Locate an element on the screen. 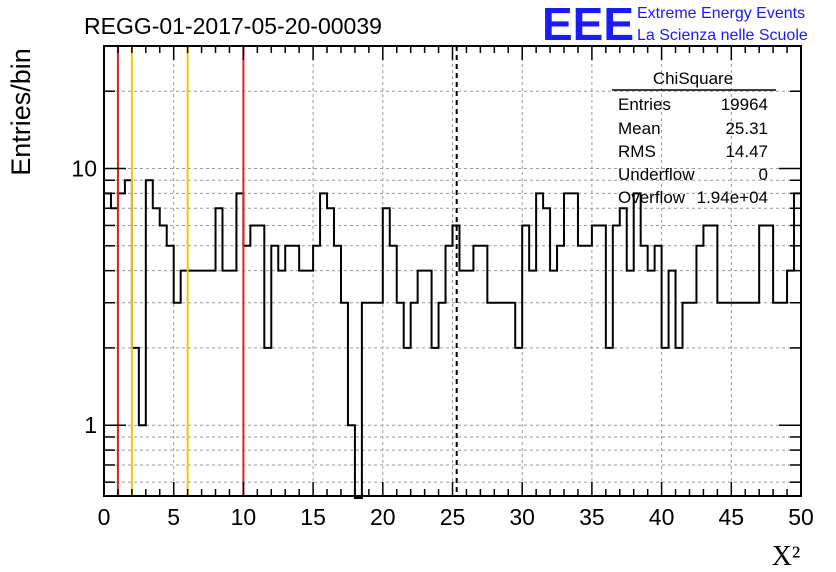  x-tick-label: 40 is located at coordinates (662, 517).